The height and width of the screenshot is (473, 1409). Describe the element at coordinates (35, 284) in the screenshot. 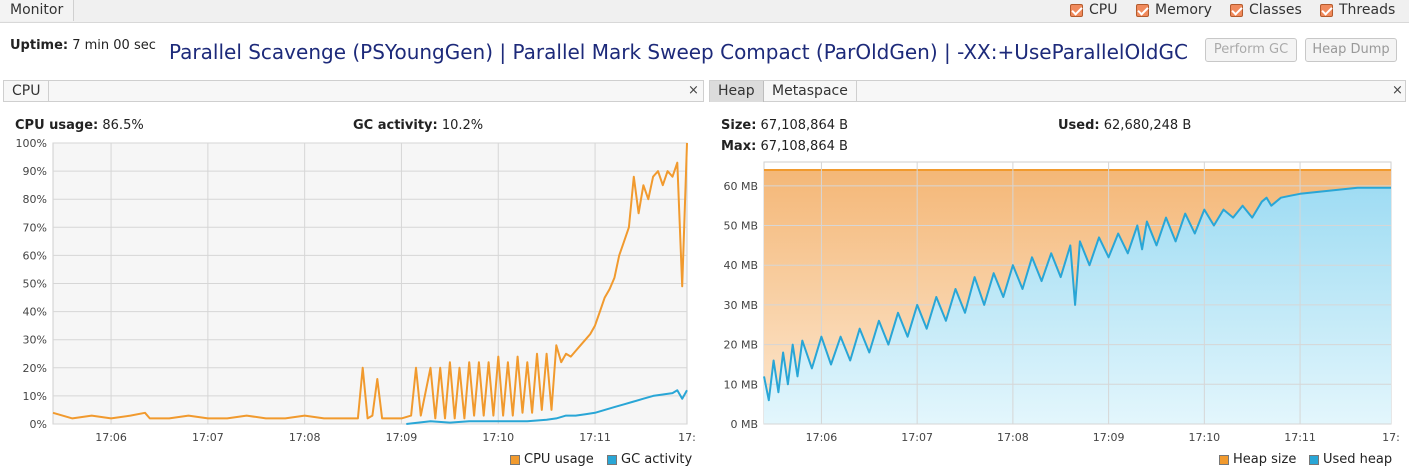

I see `y-tick-label: 50%` at that location.